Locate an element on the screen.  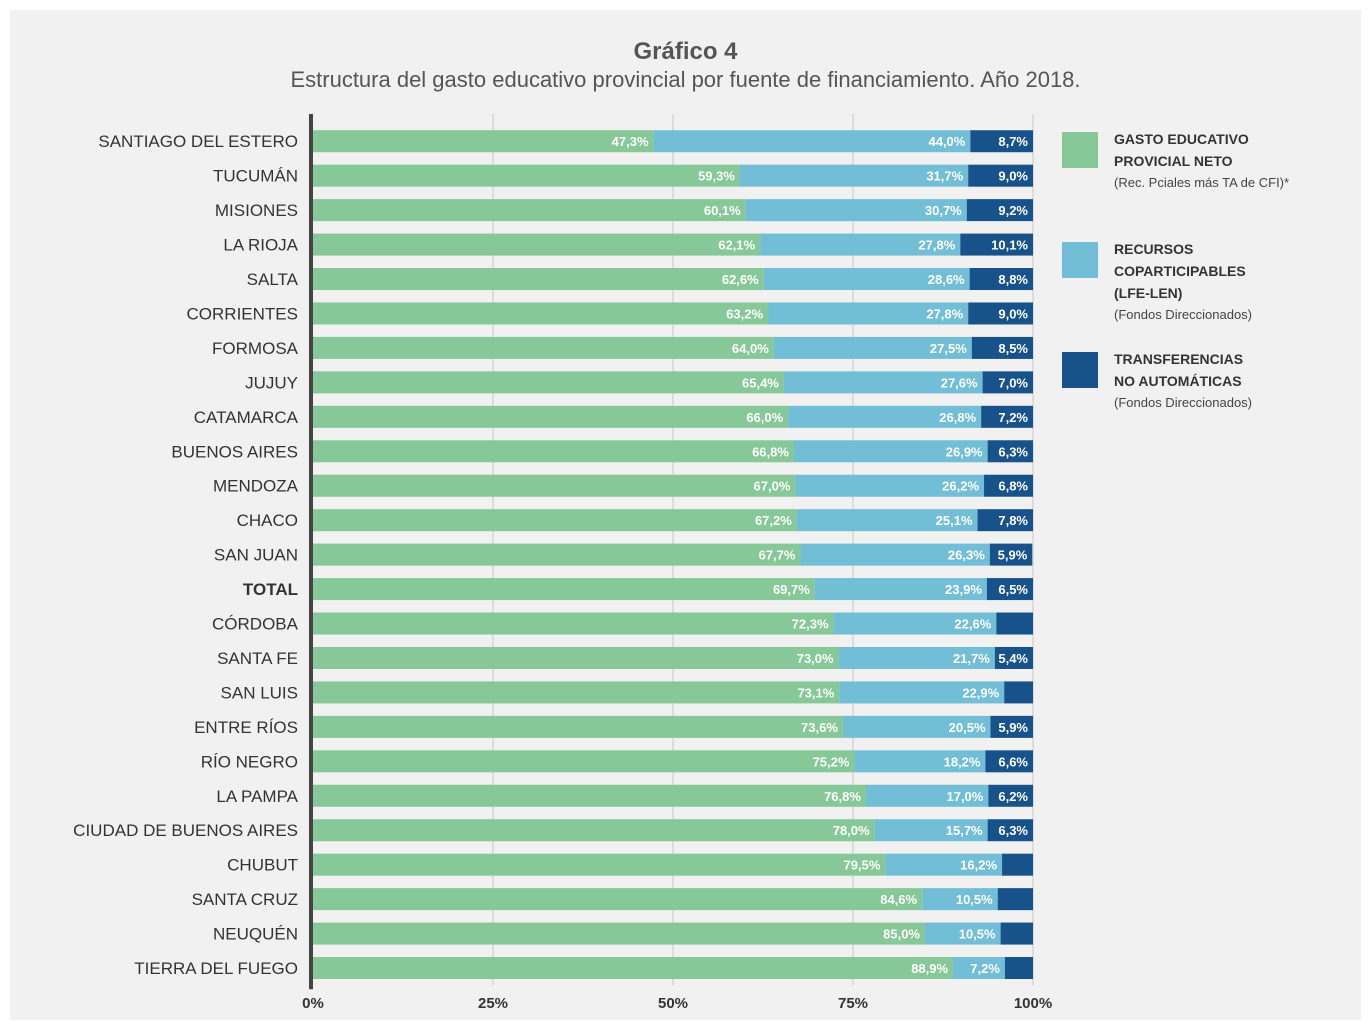
value-label-coparticipables: 22,6% is located at coordinates (972, 624).